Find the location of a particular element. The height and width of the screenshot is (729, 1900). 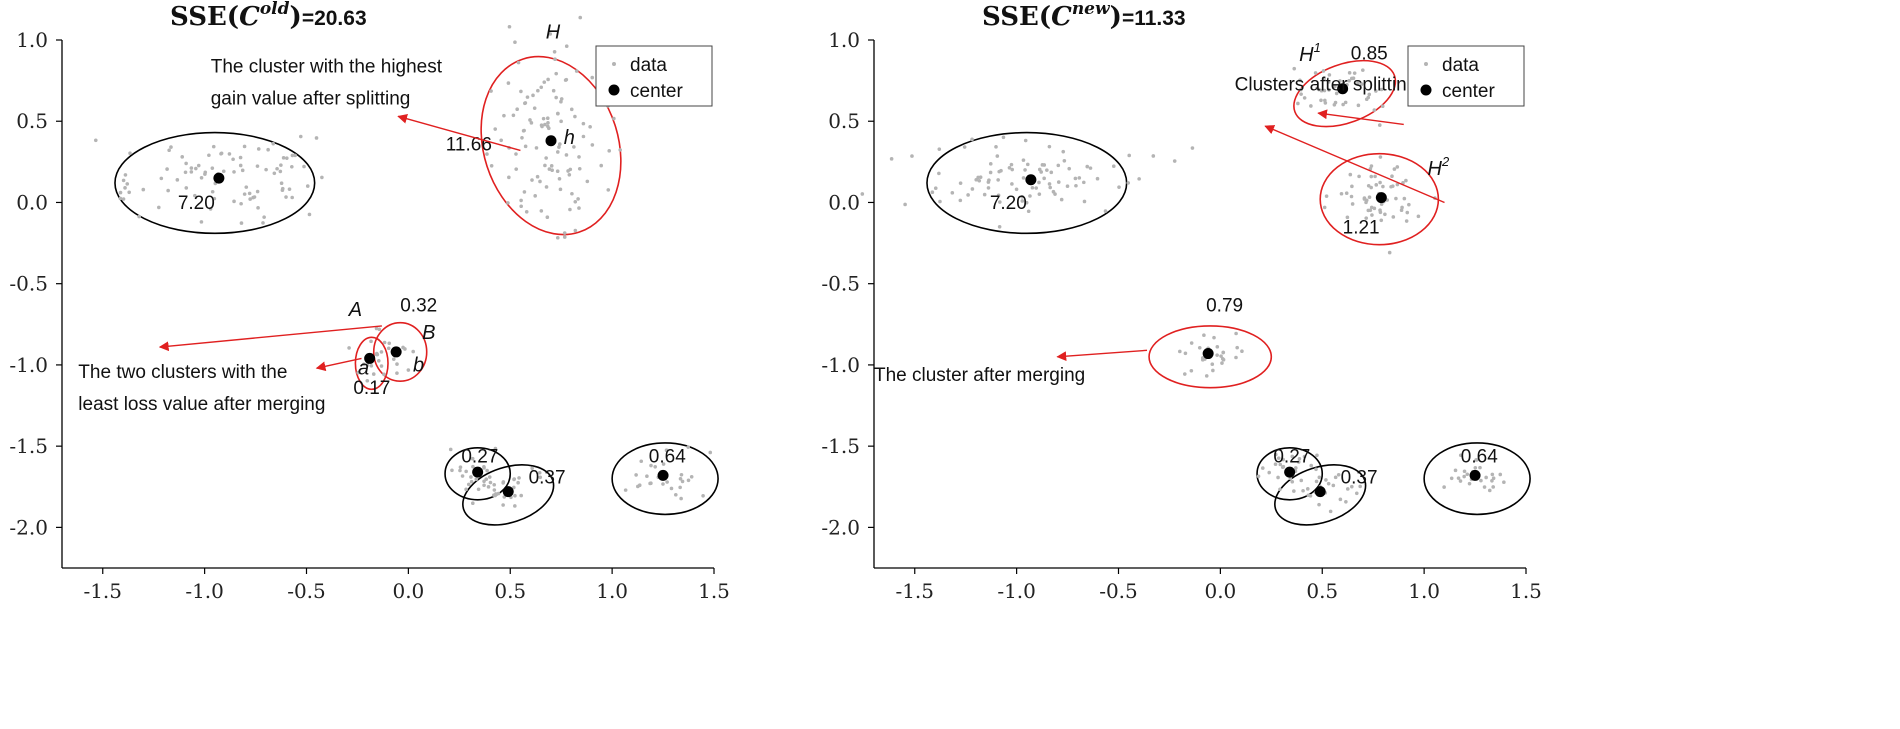

annotation-text: The cluster with the highest is located at coordinates (327, 66).